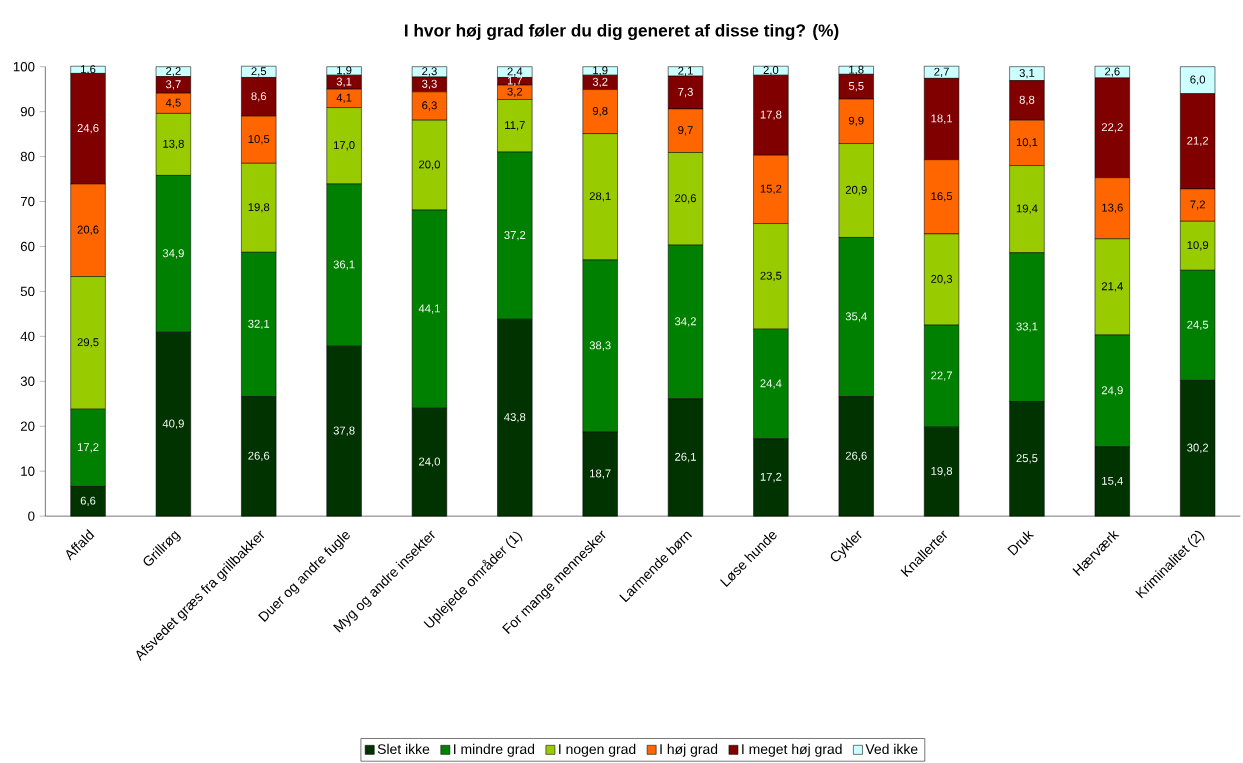  Describe the element at coordinates (515, 418) in the screenshot. I see `data-label: 43,8` at that location.